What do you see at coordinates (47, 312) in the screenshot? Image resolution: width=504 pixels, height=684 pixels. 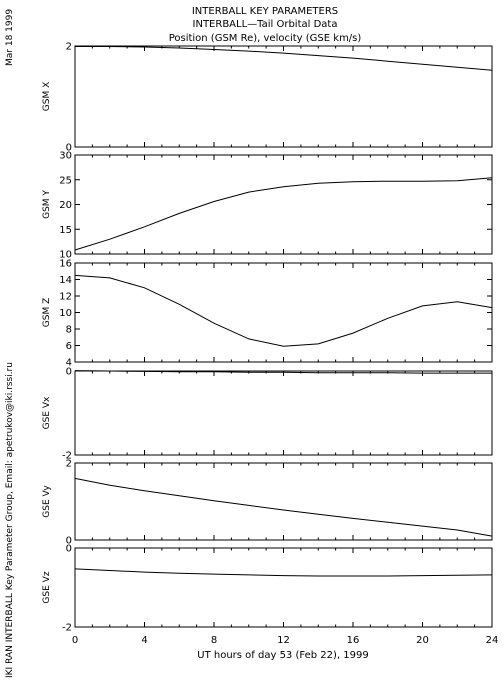 I see `y-axis-label: GSM Z` at bounding box center [47, 312].